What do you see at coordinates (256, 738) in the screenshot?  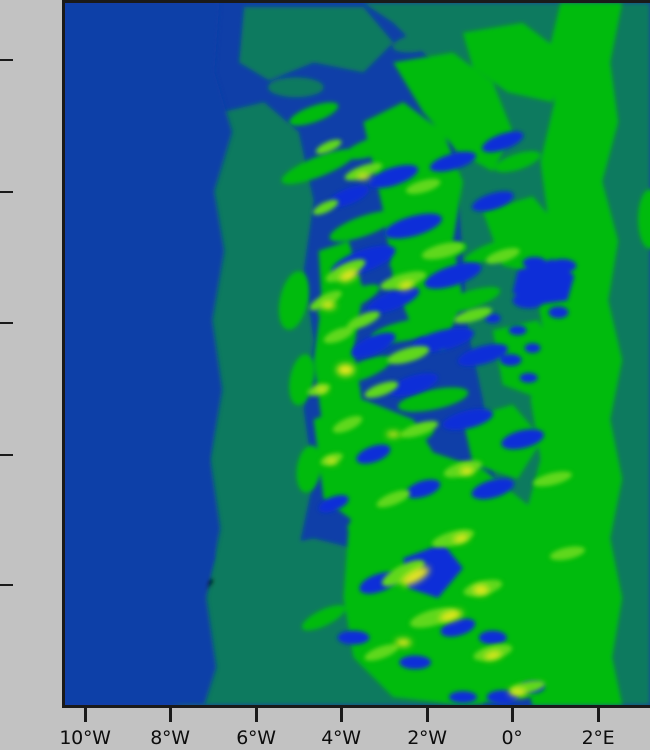 I see `x-tick-label: 6°W` at bounding box center [256, 738].